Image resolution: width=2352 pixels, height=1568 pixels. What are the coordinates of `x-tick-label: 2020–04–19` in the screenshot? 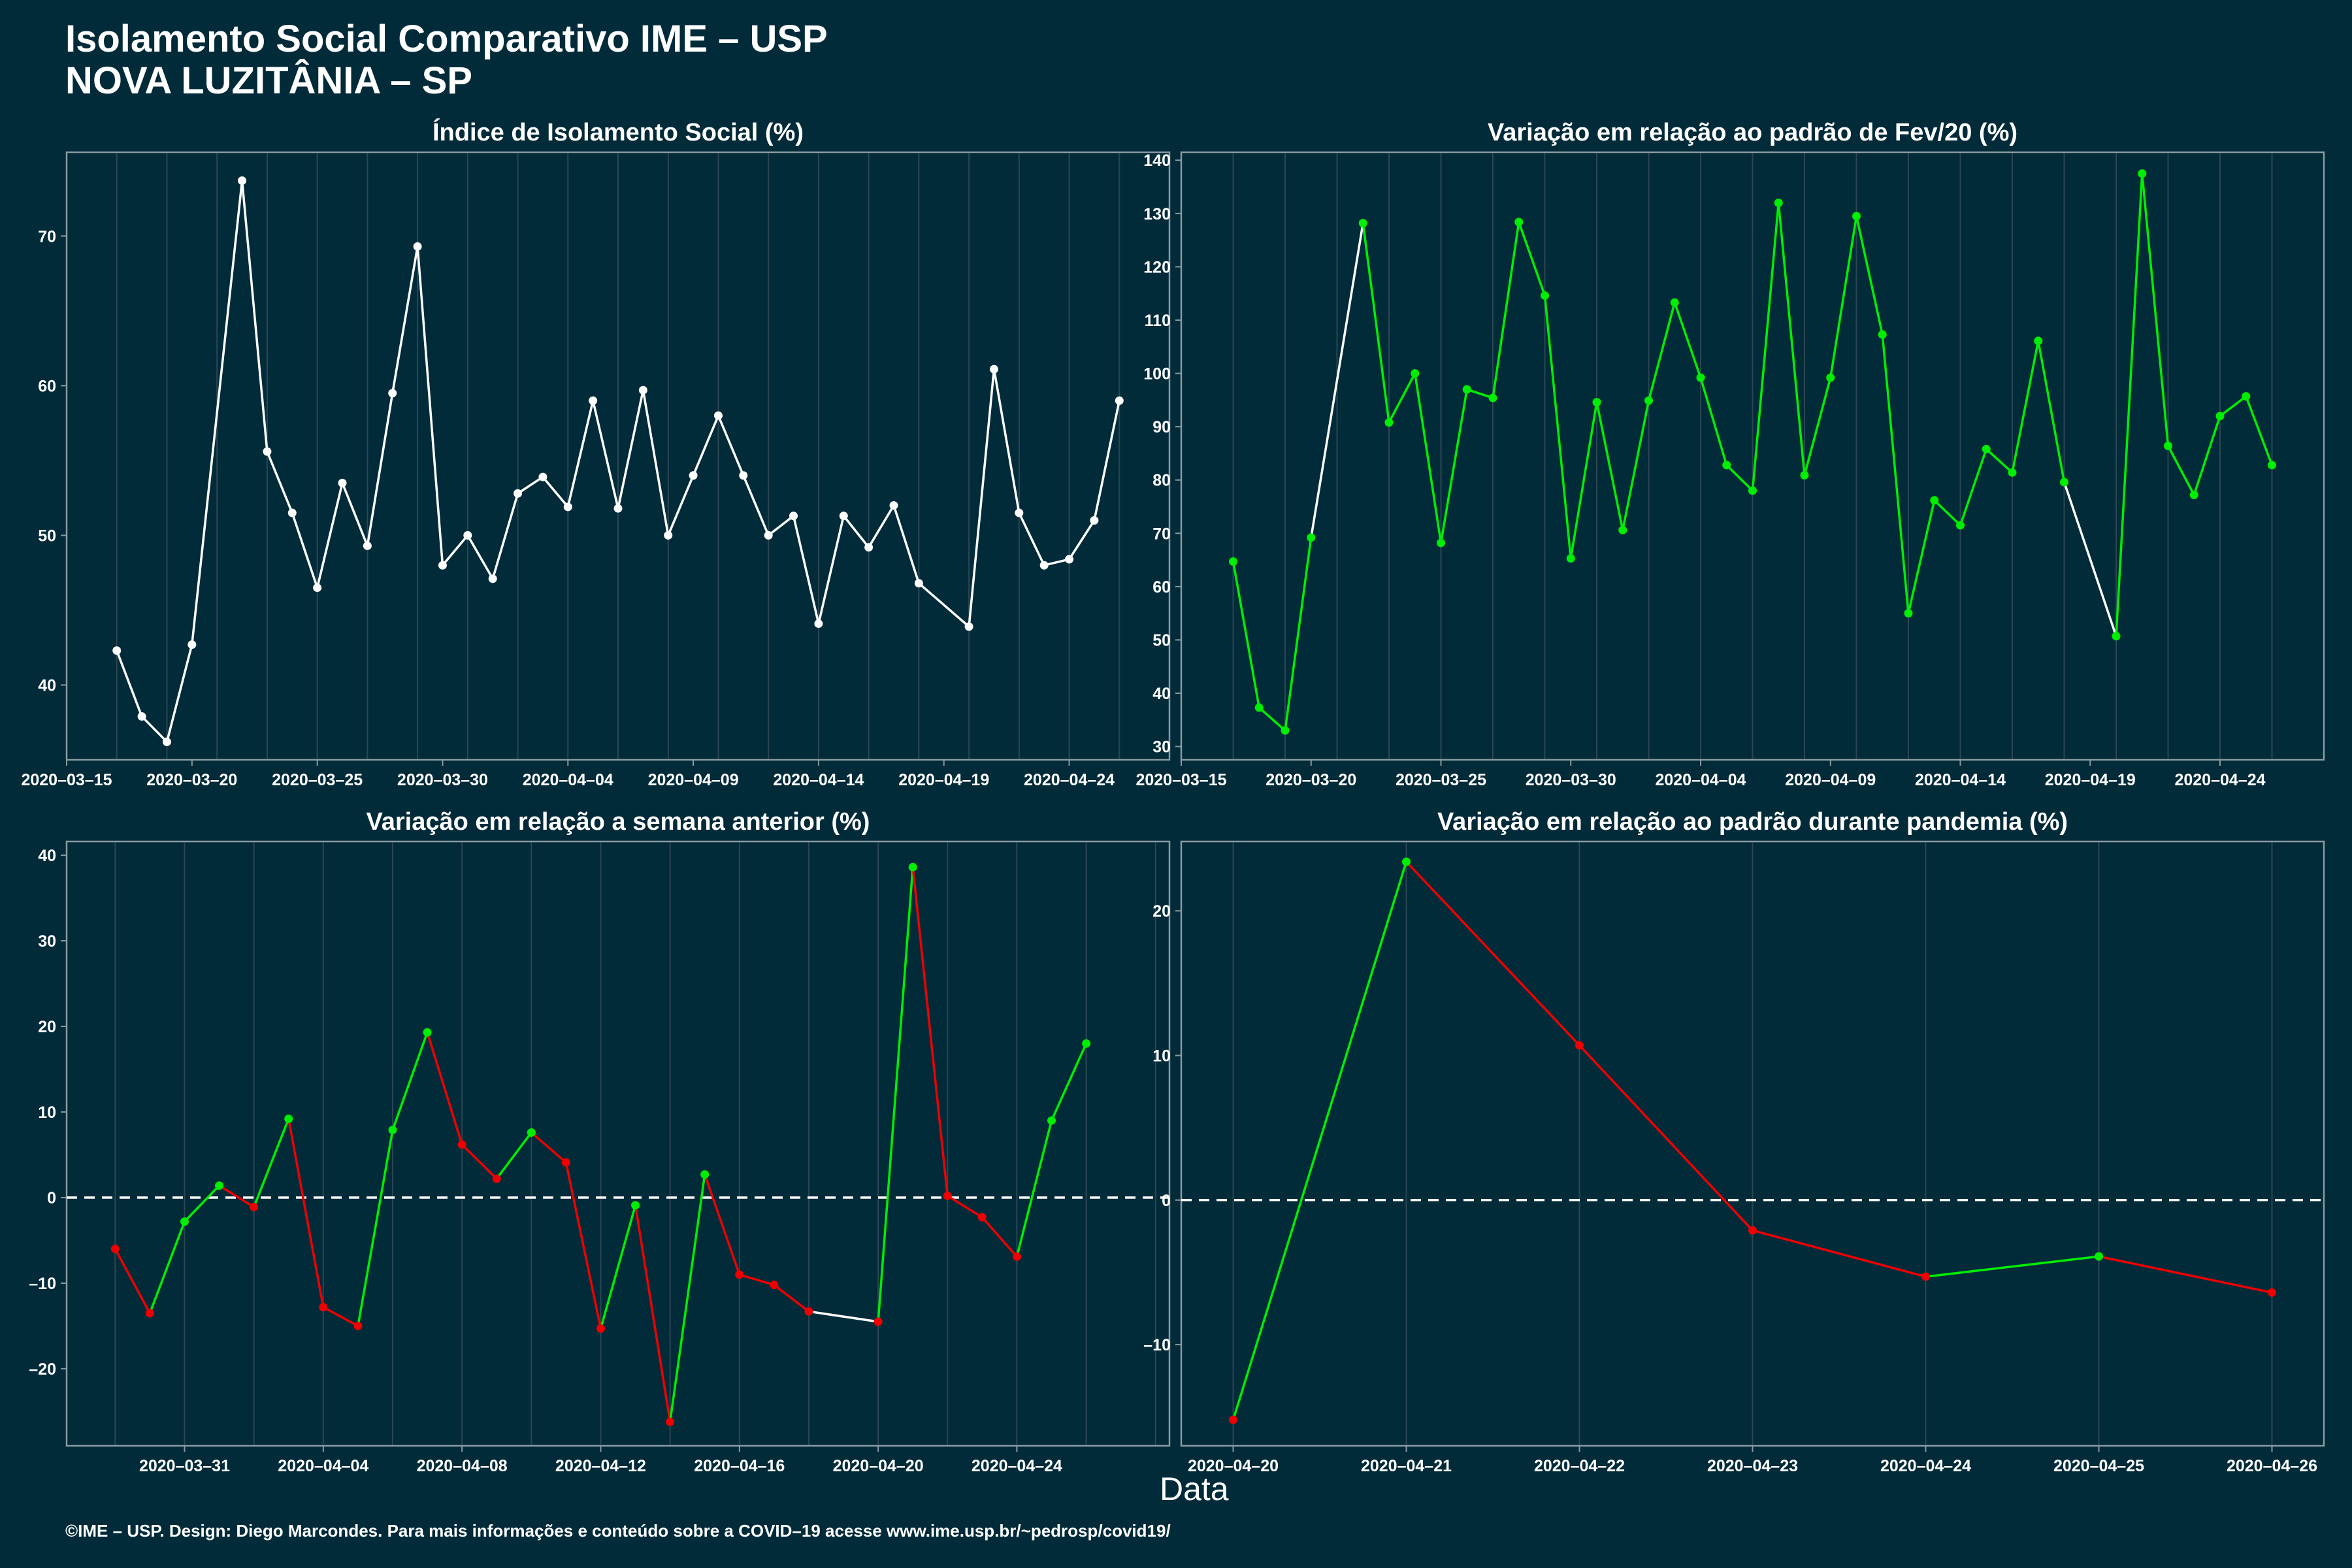 It's located at (943, 780).